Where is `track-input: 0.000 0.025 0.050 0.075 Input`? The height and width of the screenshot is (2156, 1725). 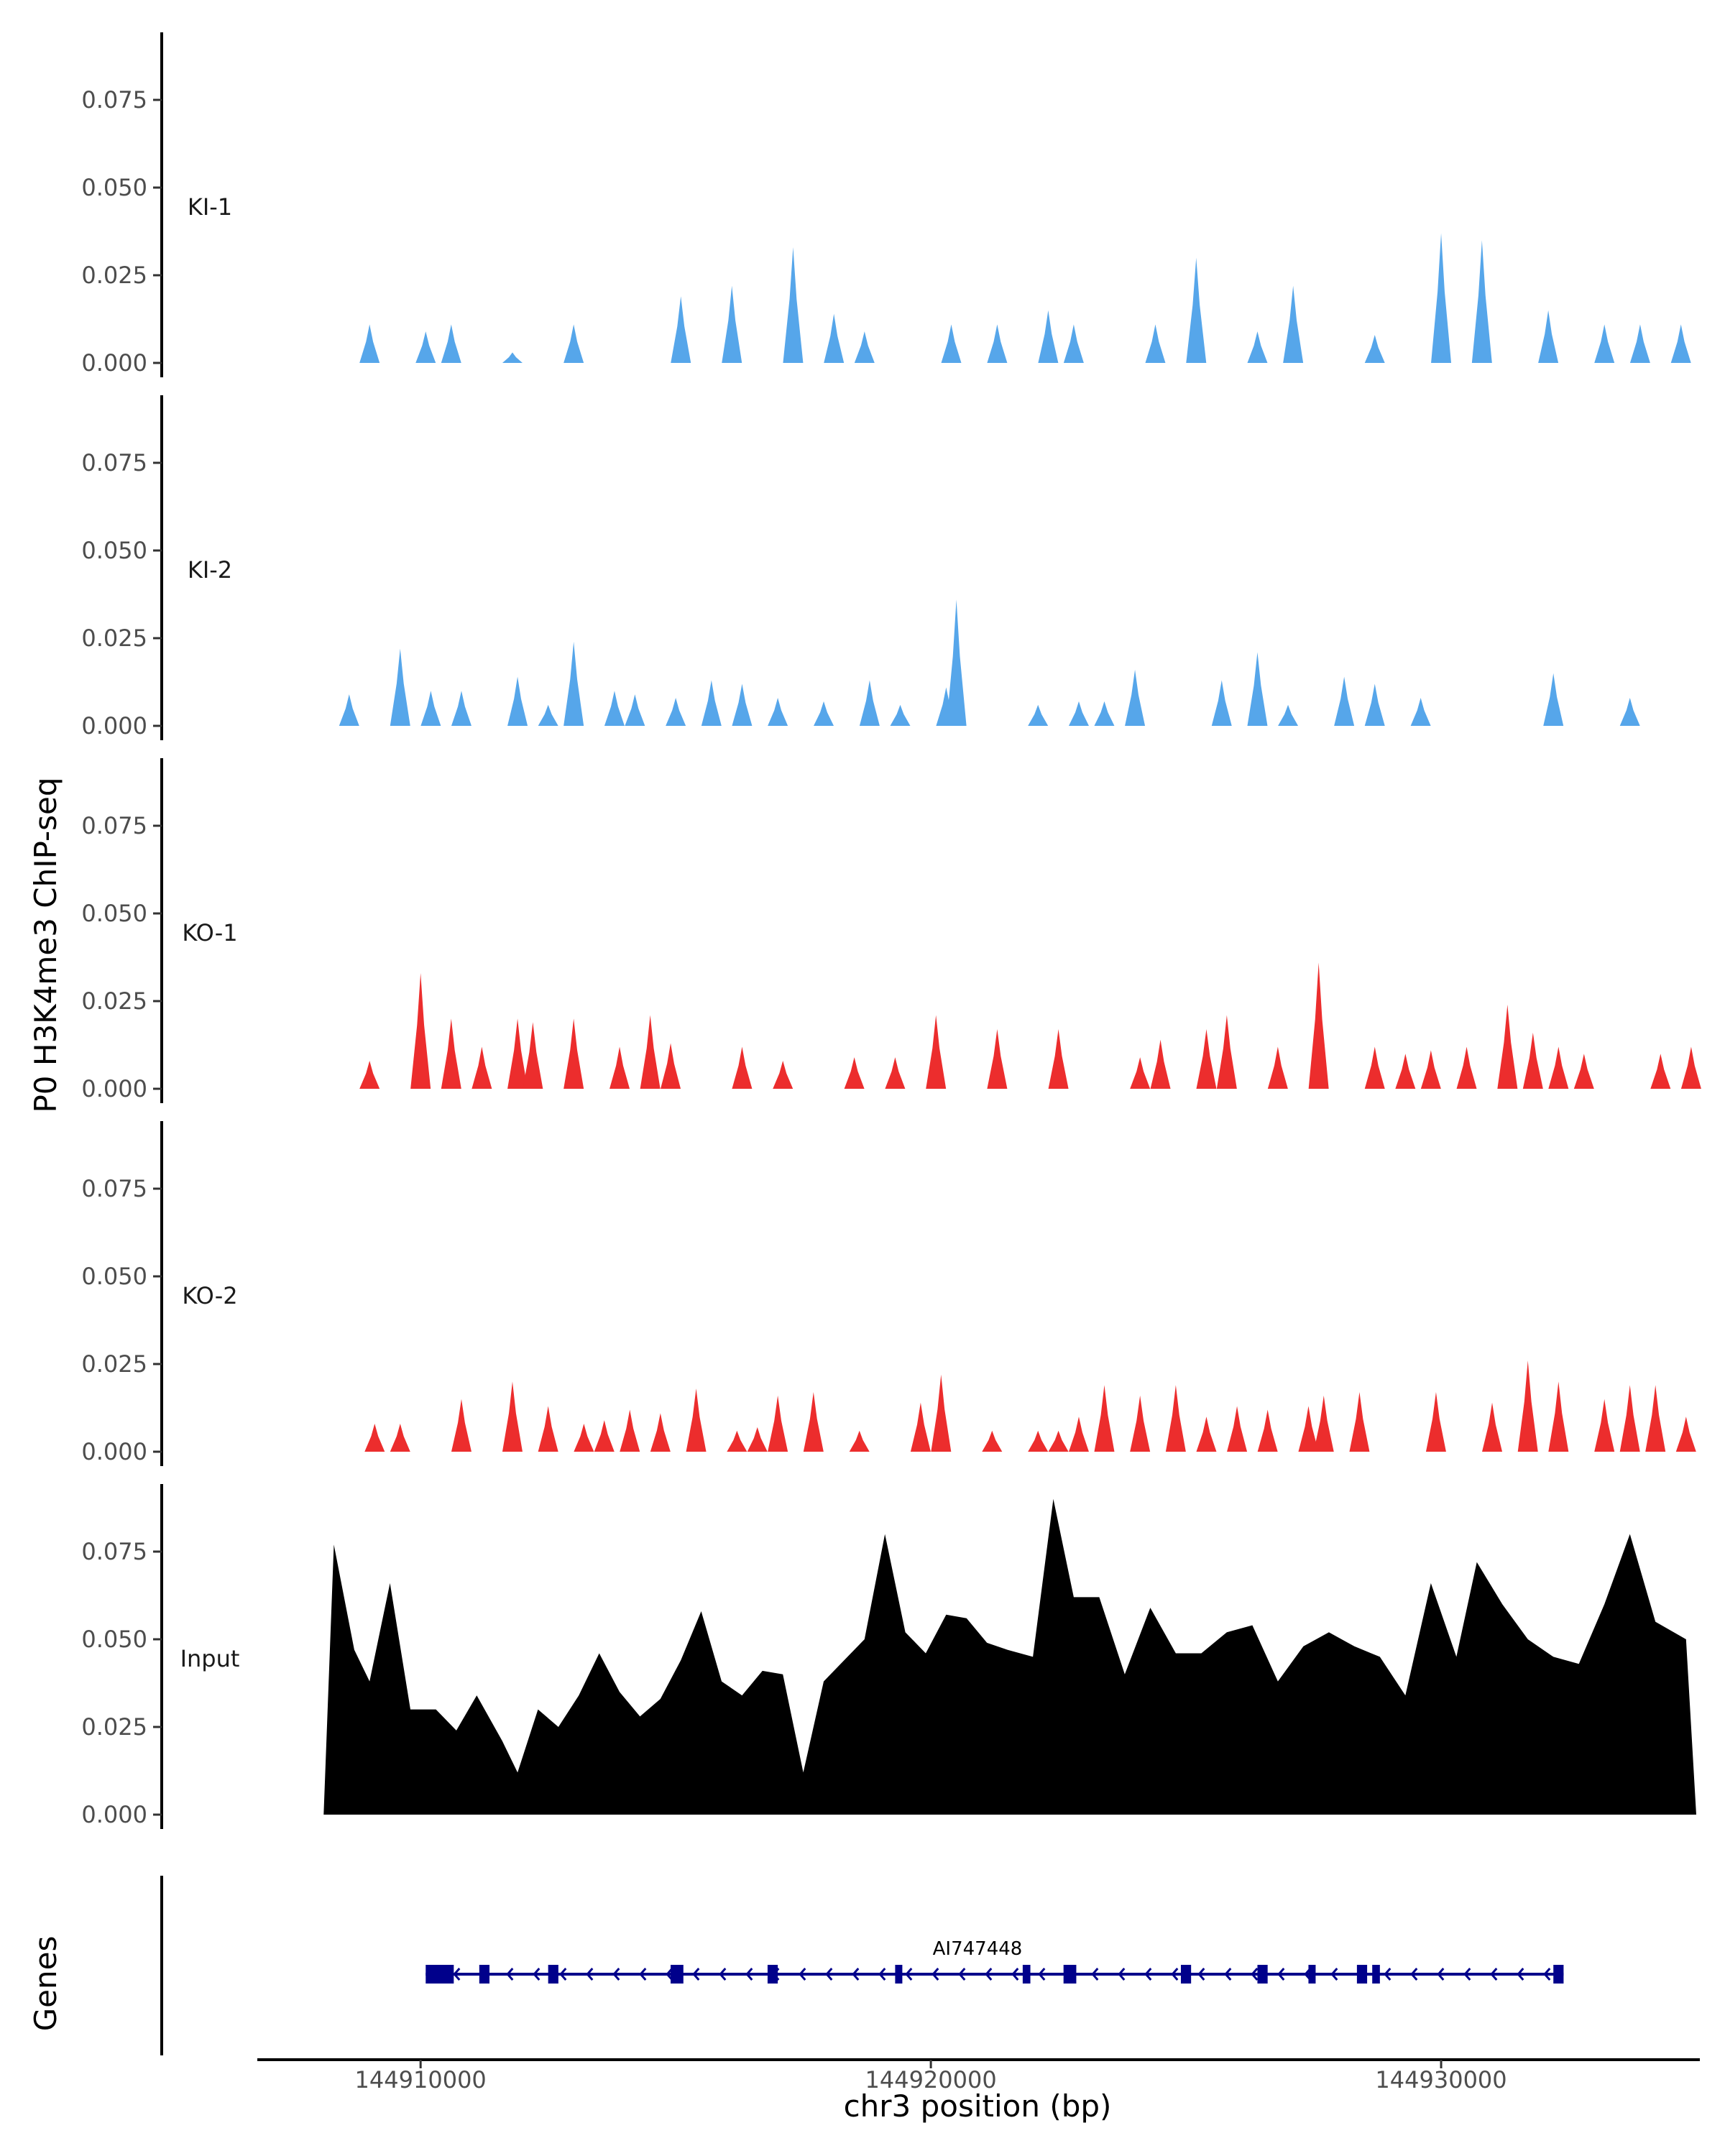
track-input: 0.000 0.025 0.050 0.075 Input is located at coordinates (888, 1657).